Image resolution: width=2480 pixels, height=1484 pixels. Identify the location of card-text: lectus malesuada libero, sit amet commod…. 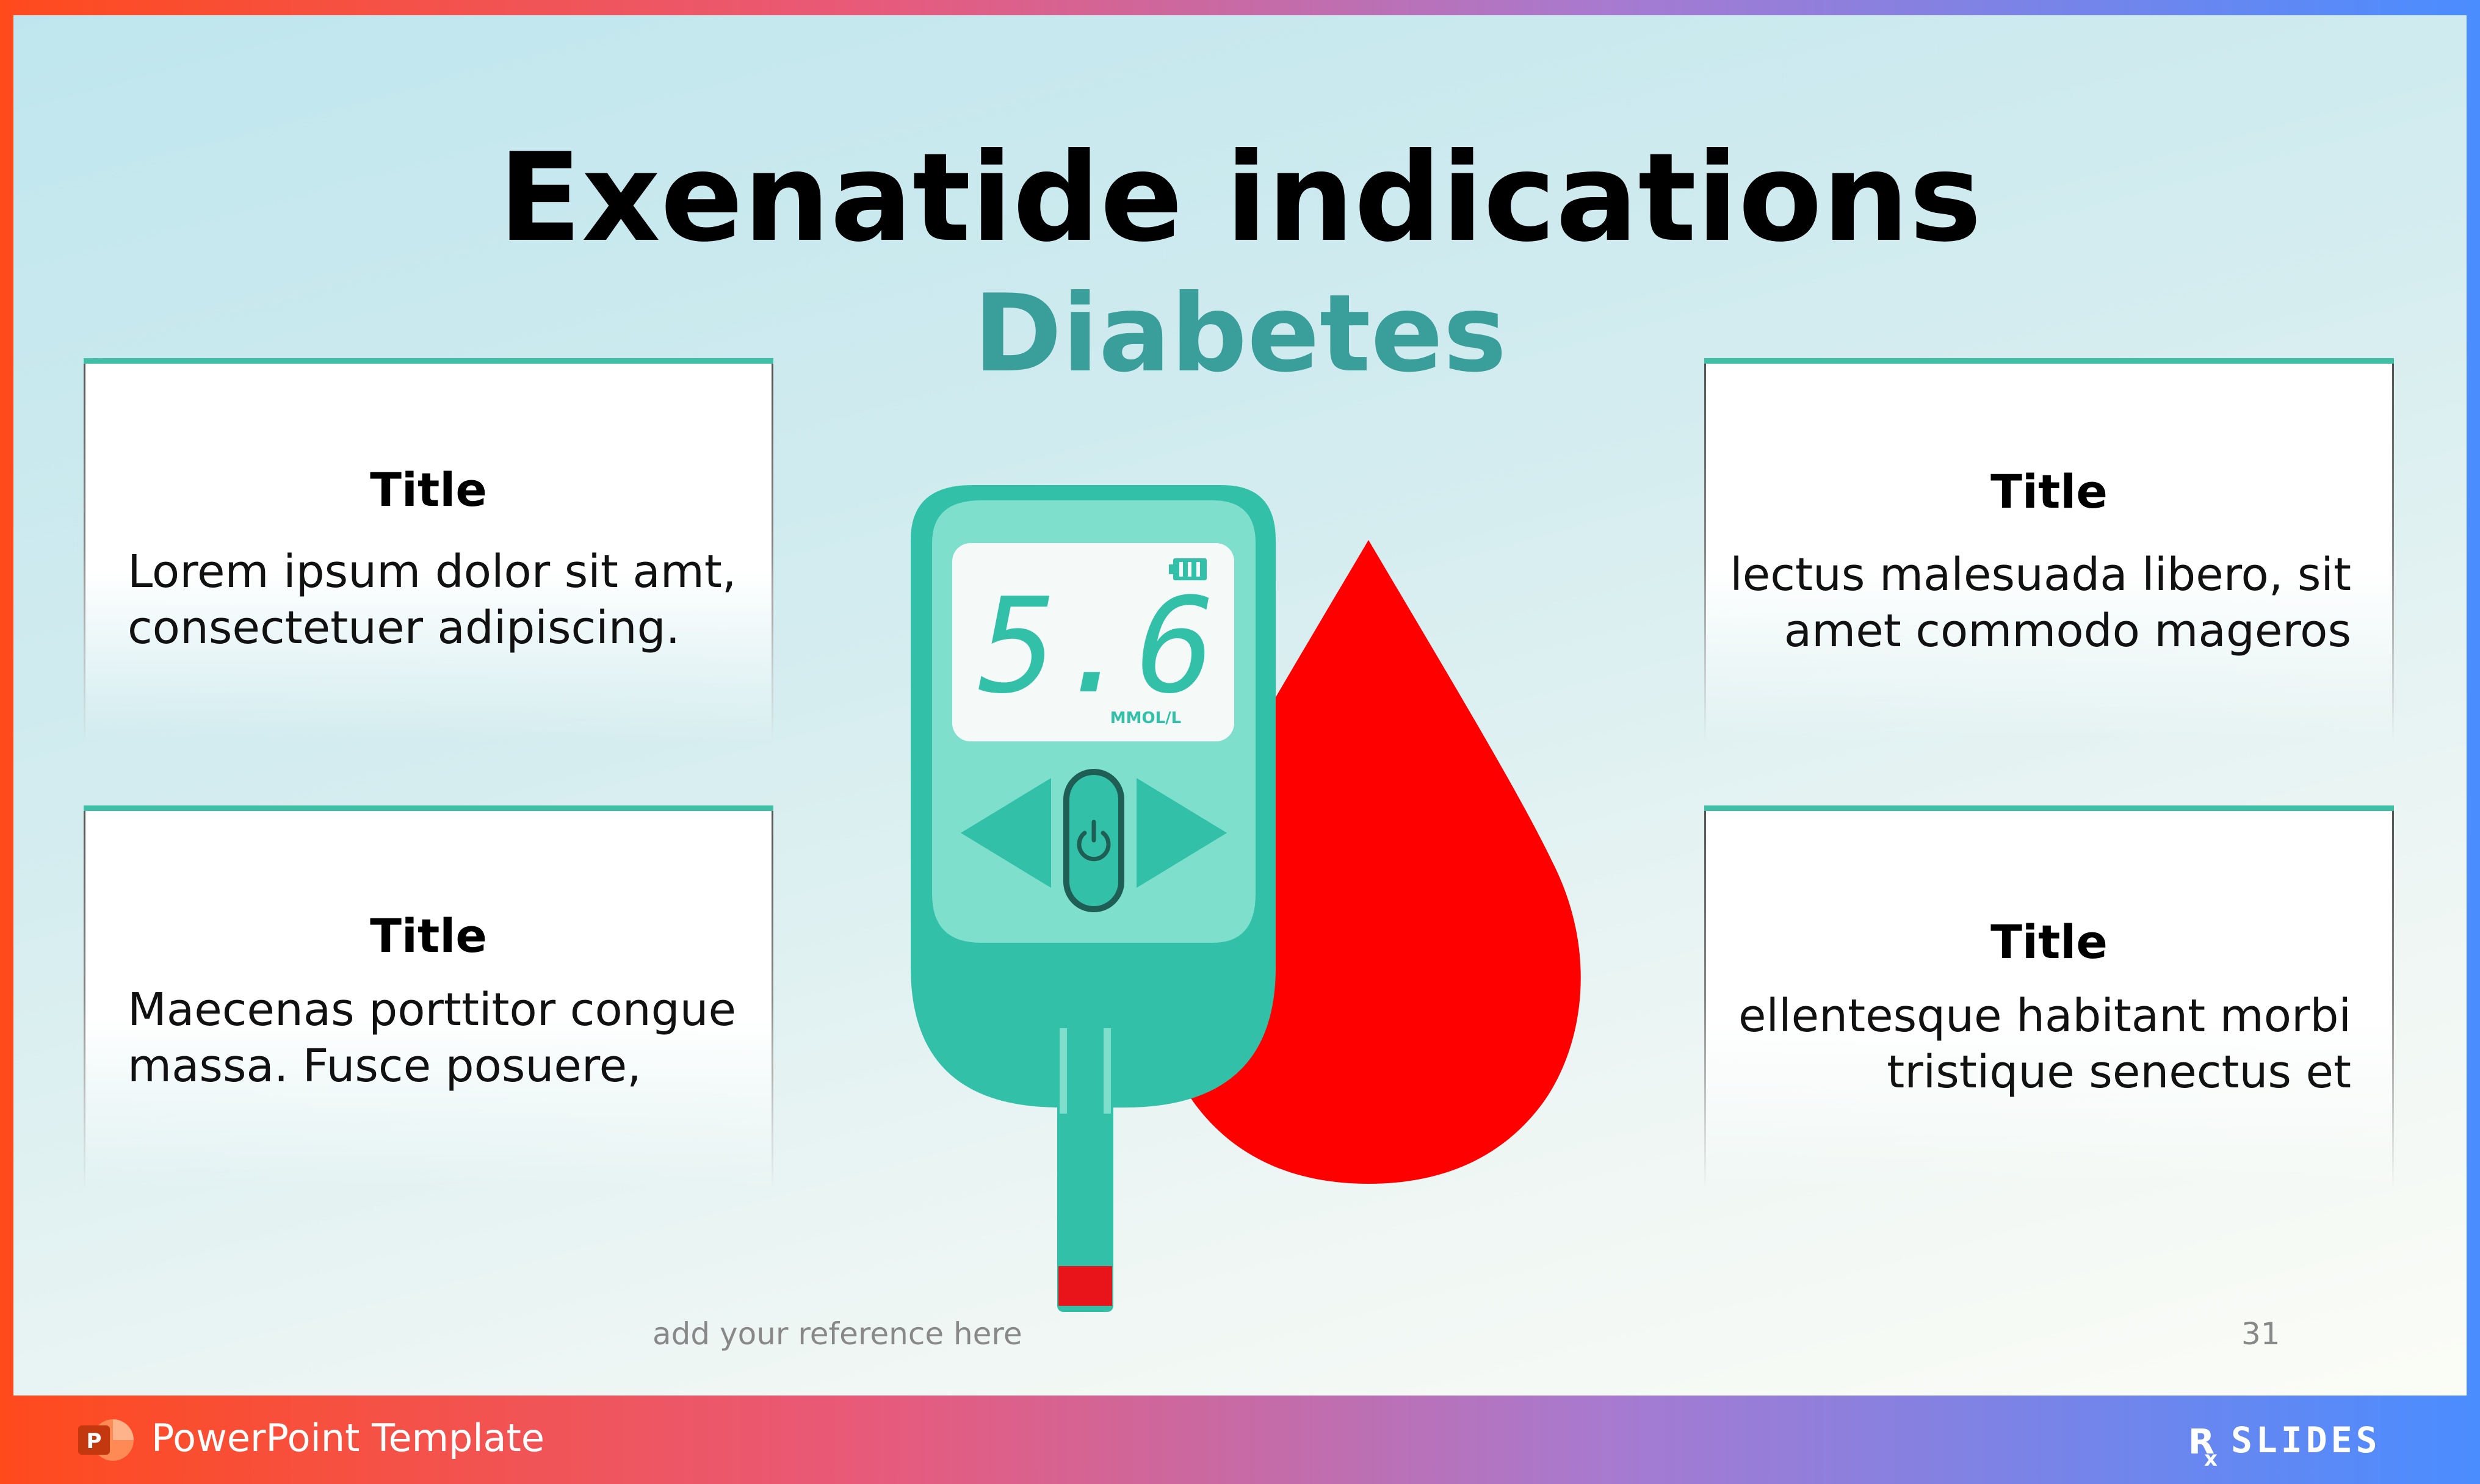
(2040, 603).